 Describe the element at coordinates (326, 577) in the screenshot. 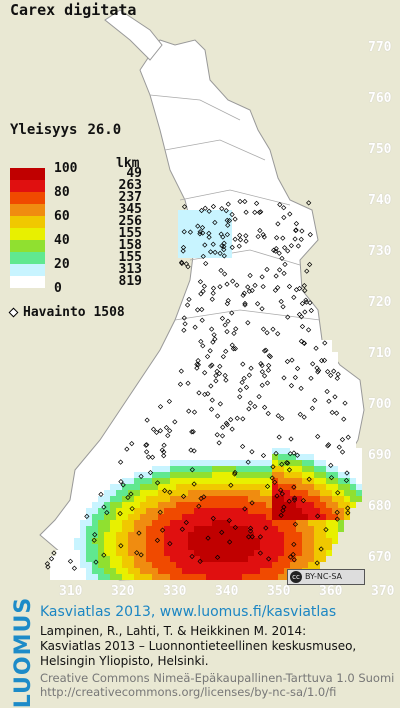

I see `license-badge: cc BY-NC-SA` at that location.